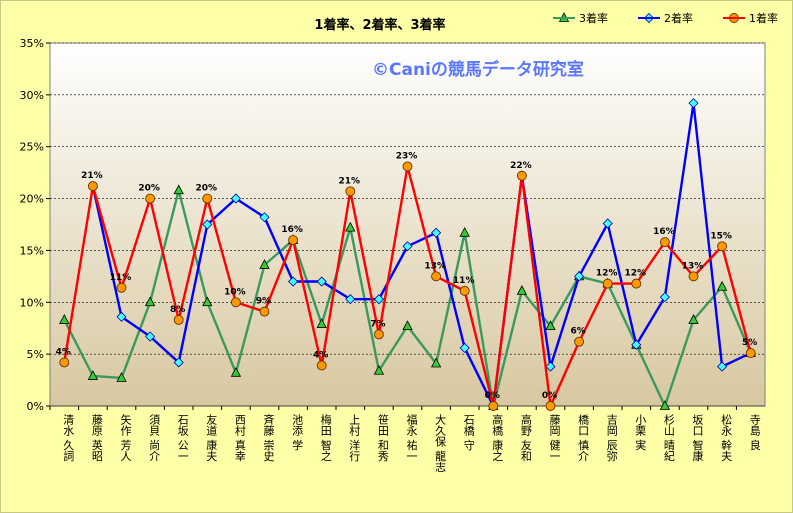  Describe the element at coordinates (268, 437) in the screenshot. I see `x-tick-label: 斉藤 崇史` at that location.